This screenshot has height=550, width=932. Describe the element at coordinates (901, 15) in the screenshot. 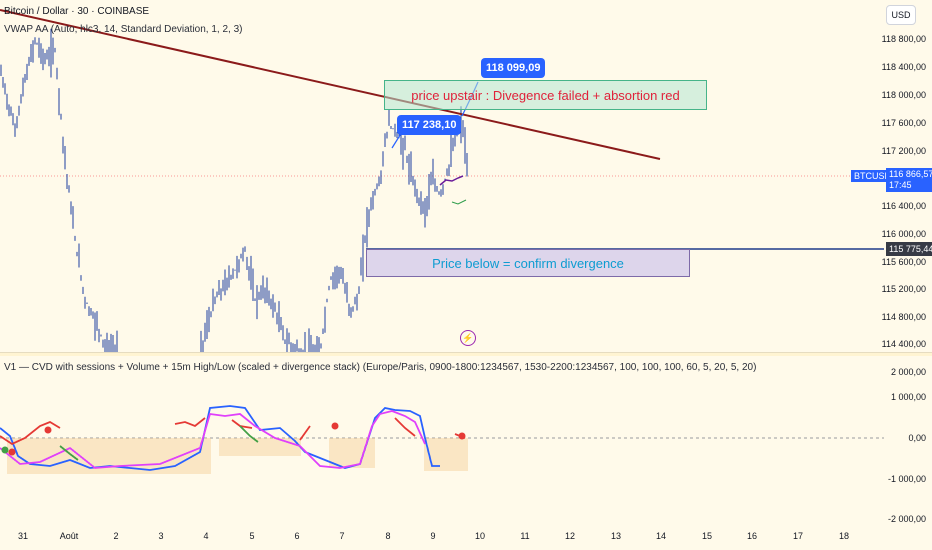

I see `currency-button: USD` at that location.